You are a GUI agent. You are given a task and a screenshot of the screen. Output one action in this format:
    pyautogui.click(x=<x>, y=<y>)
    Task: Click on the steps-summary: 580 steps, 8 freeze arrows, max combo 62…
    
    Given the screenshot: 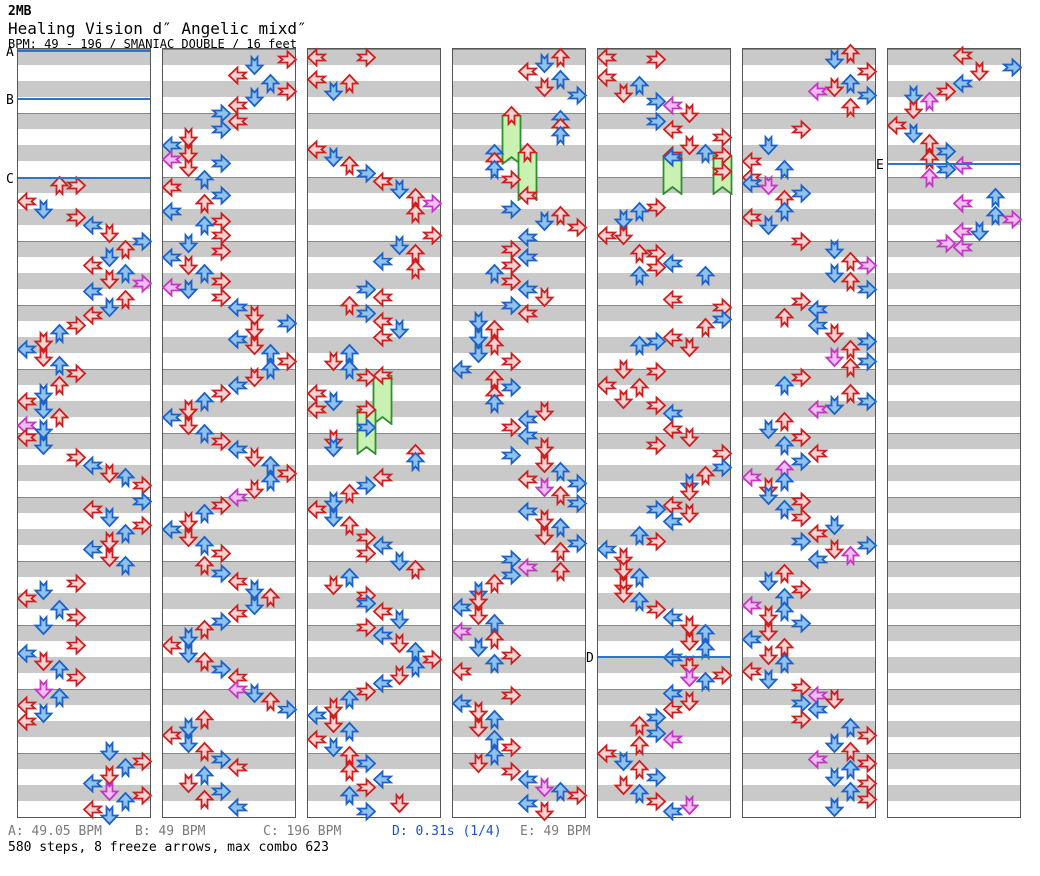 What is the action you would take?
    pyautogui.click(x=168, y=847)
    